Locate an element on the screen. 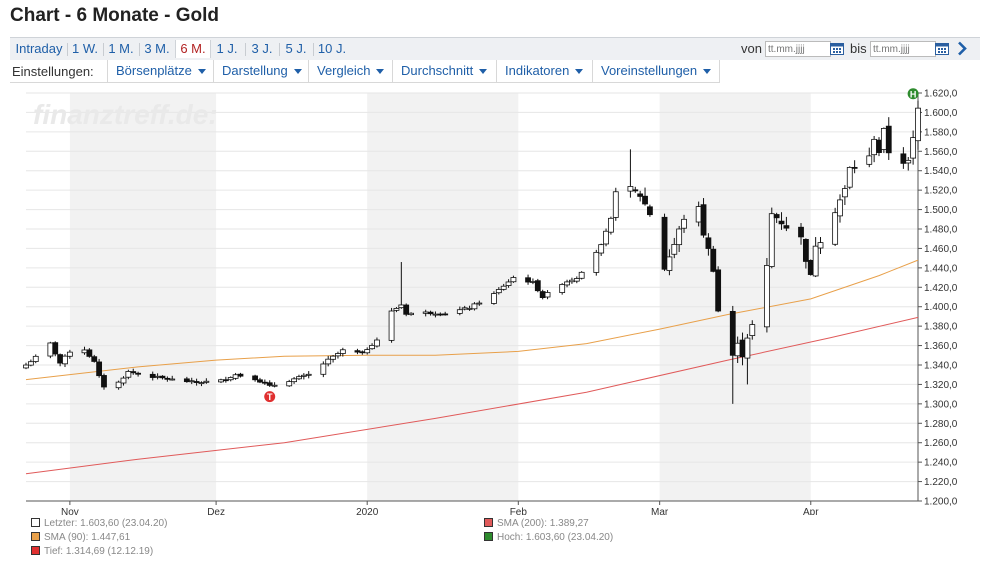 This screenshot has height=571, width=992. legend-text: SMA (90): 1.447,61 is located at coordinates (87, 537).